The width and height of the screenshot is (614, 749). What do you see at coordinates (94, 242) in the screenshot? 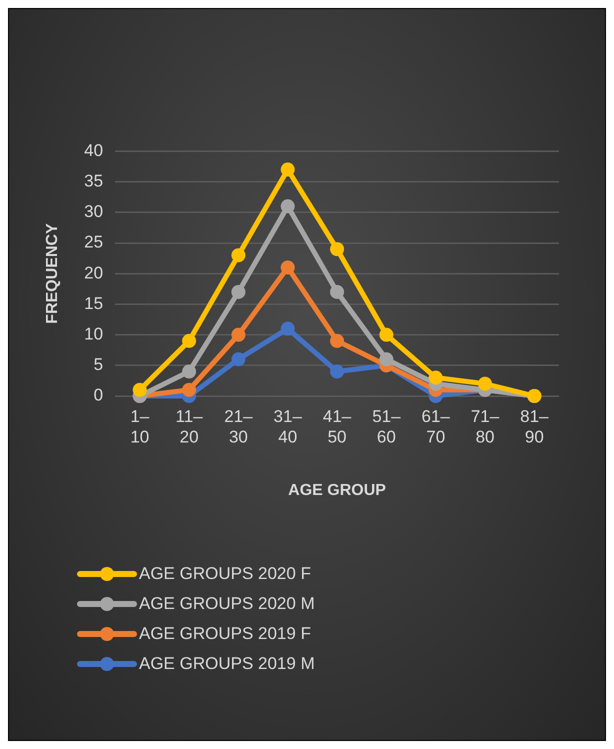
I see `y-tick-label: 25` at bounding box center [94, 242].